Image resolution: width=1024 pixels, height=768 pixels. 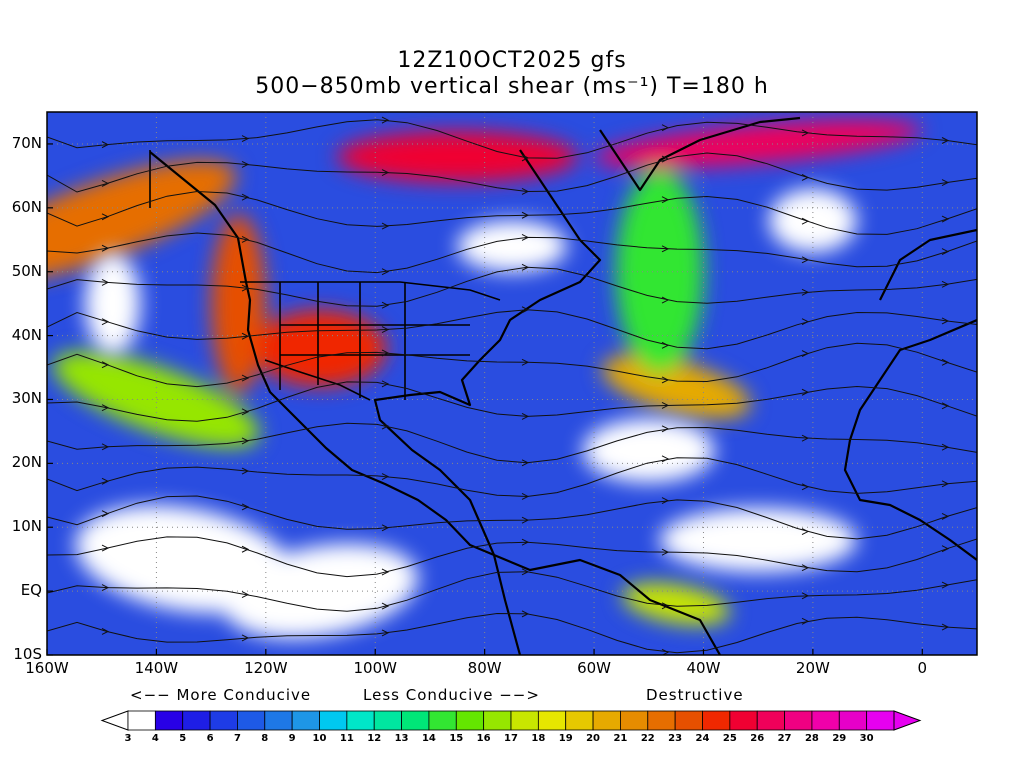 What do you see at coordinates (512, 60) in the screenshot?
I see `map-title: 12Z10OCT2025 gfs` at bounding box center [512, 60].